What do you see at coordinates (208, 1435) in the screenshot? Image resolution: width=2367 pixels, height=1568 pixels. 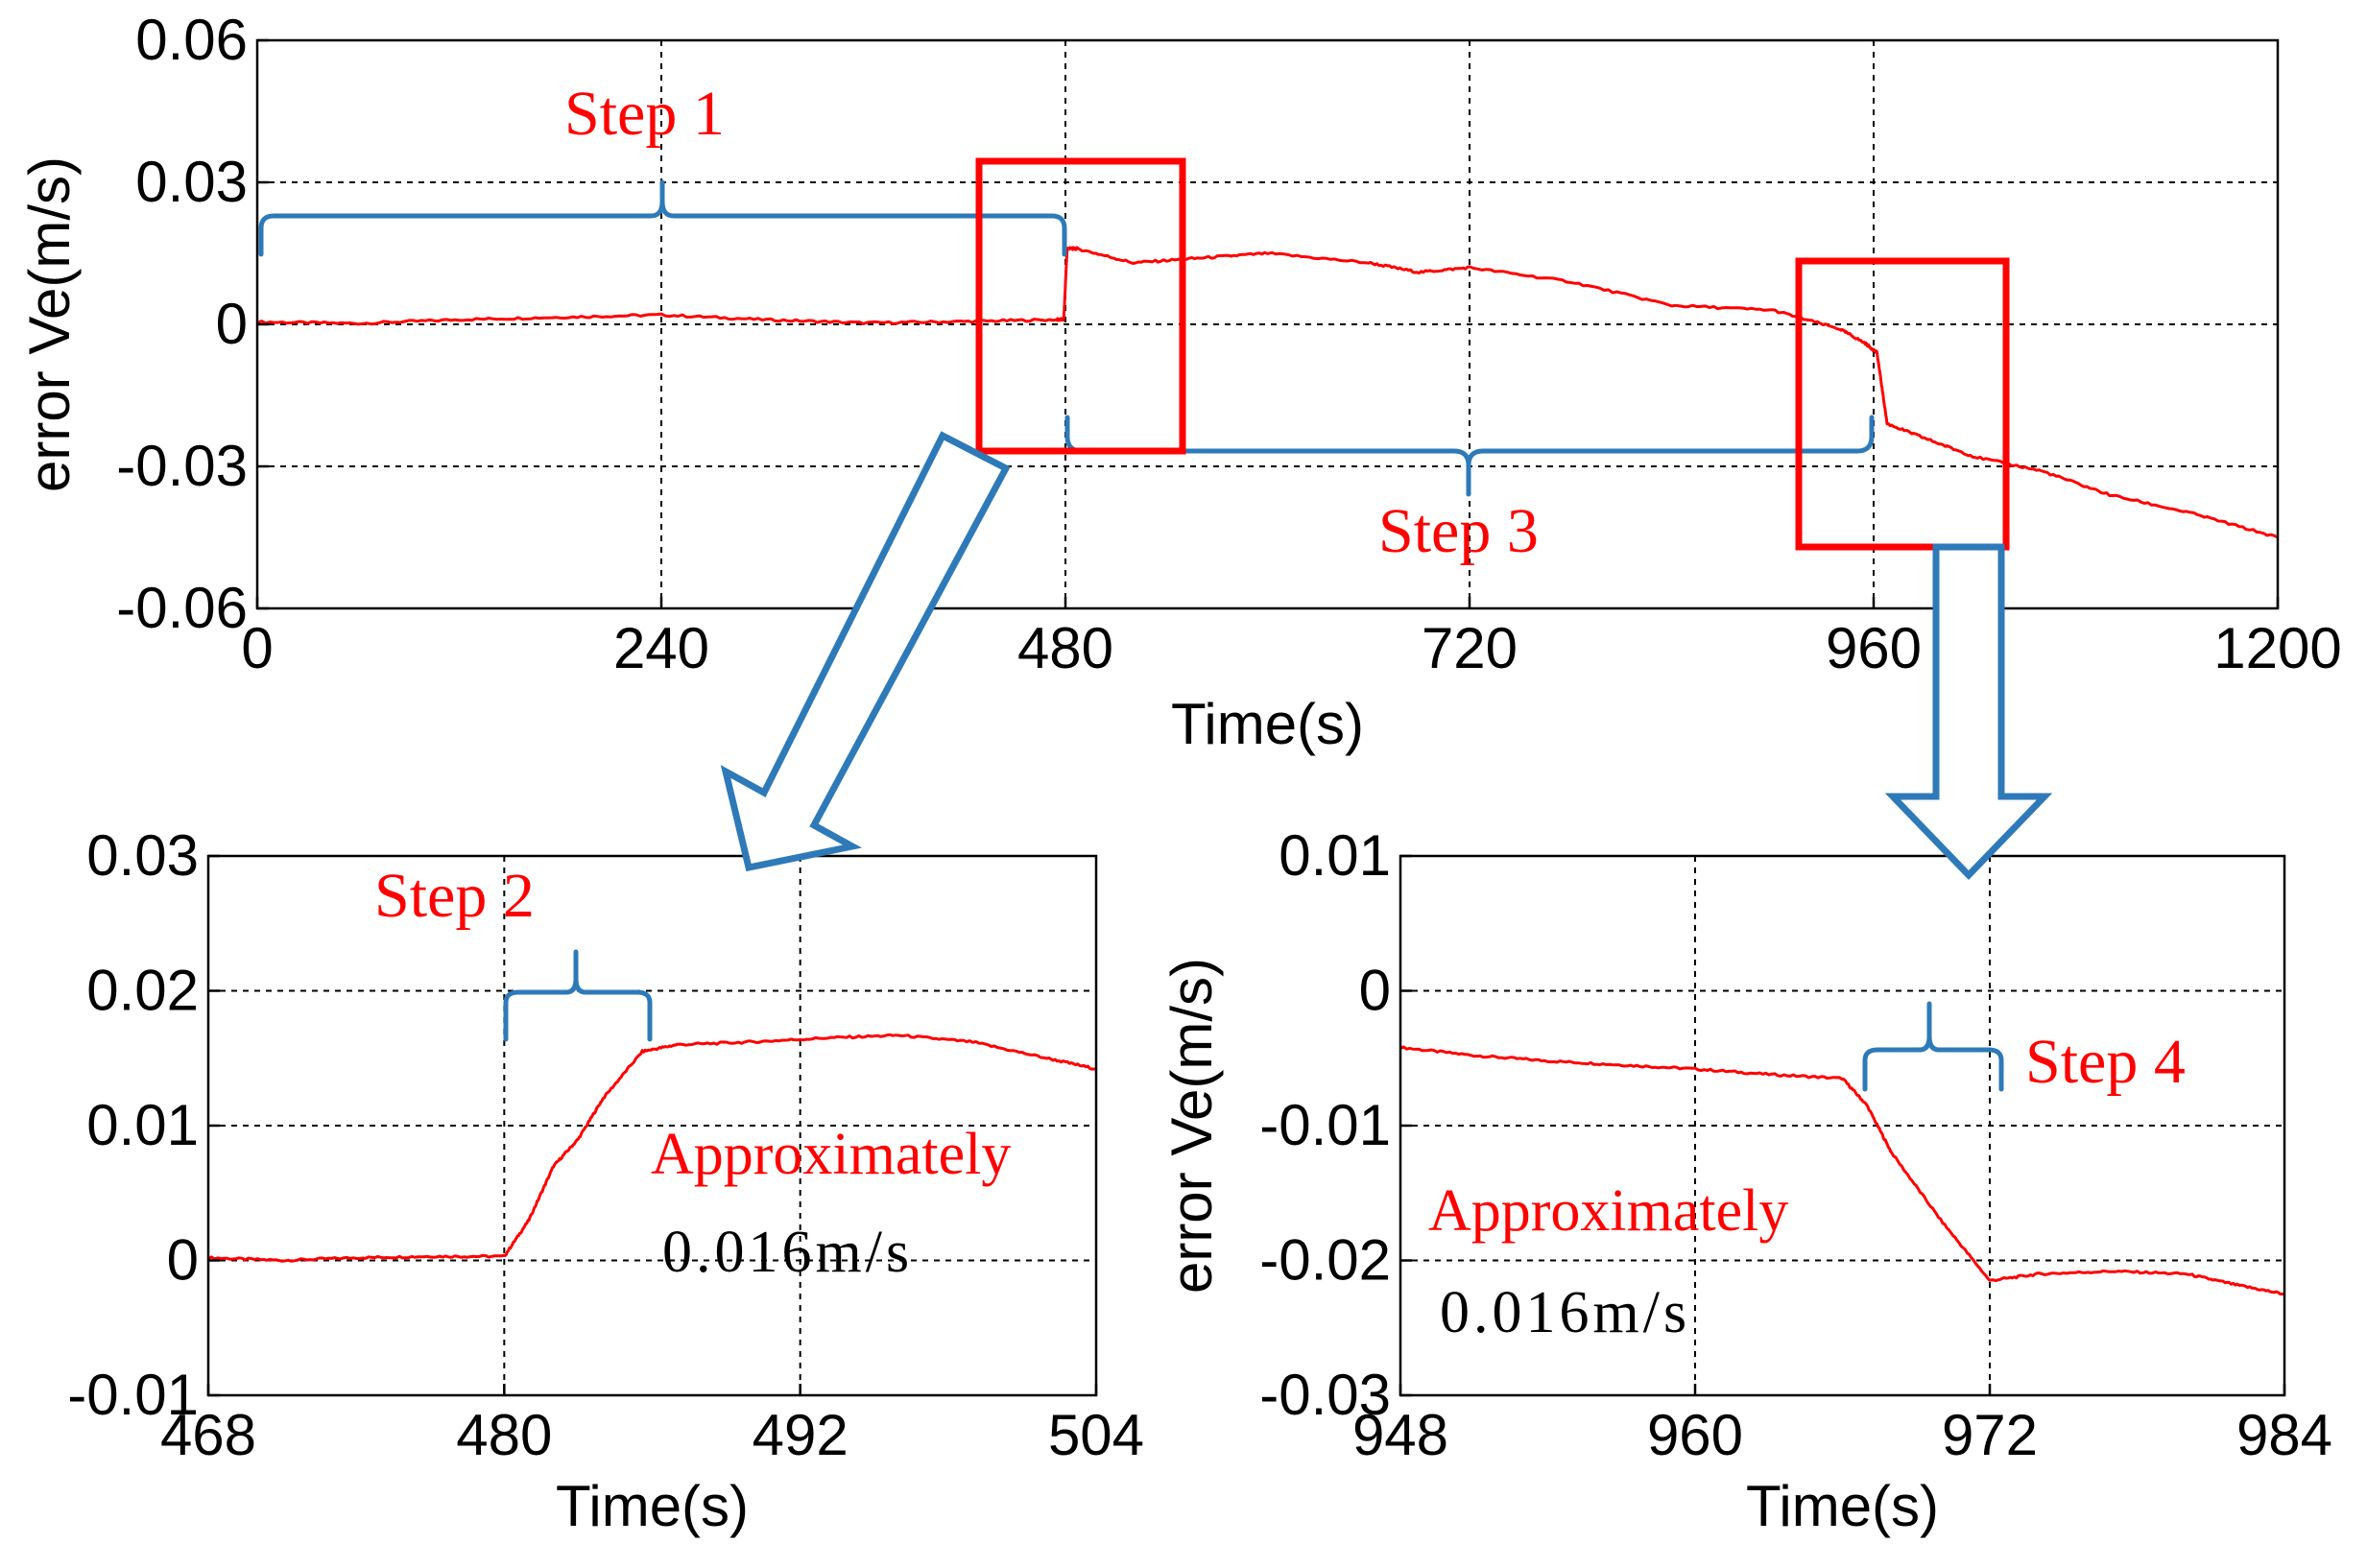 I see `x-tick-label: 468` at bounding box center [208, 1435].